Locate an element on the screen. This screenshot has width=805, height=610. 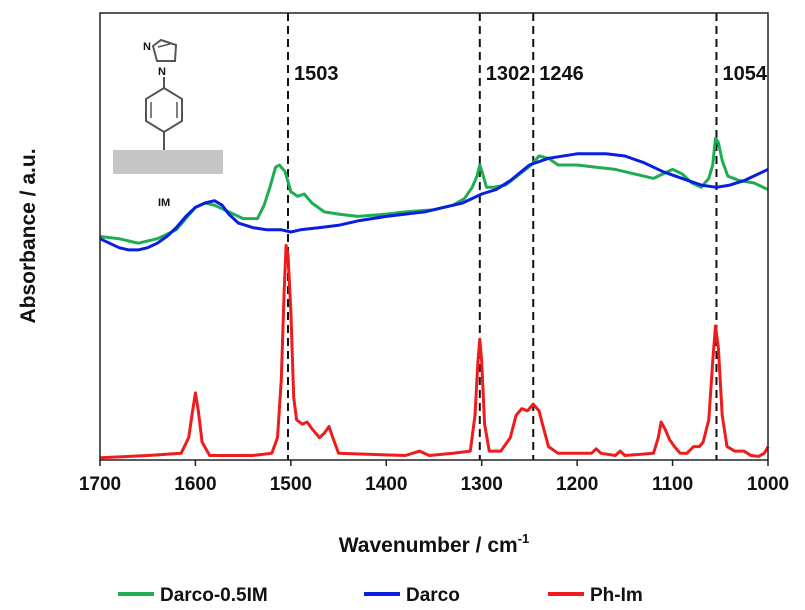
phenyl-ring-icon is located at coordinates (164, 113).